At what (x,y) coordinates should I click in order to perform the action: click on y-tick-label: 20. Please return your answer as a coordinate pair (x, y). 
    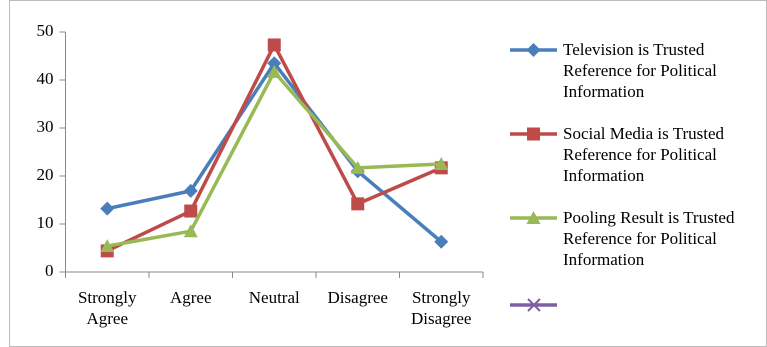
    Looking at the image, I should click on (45, 174).